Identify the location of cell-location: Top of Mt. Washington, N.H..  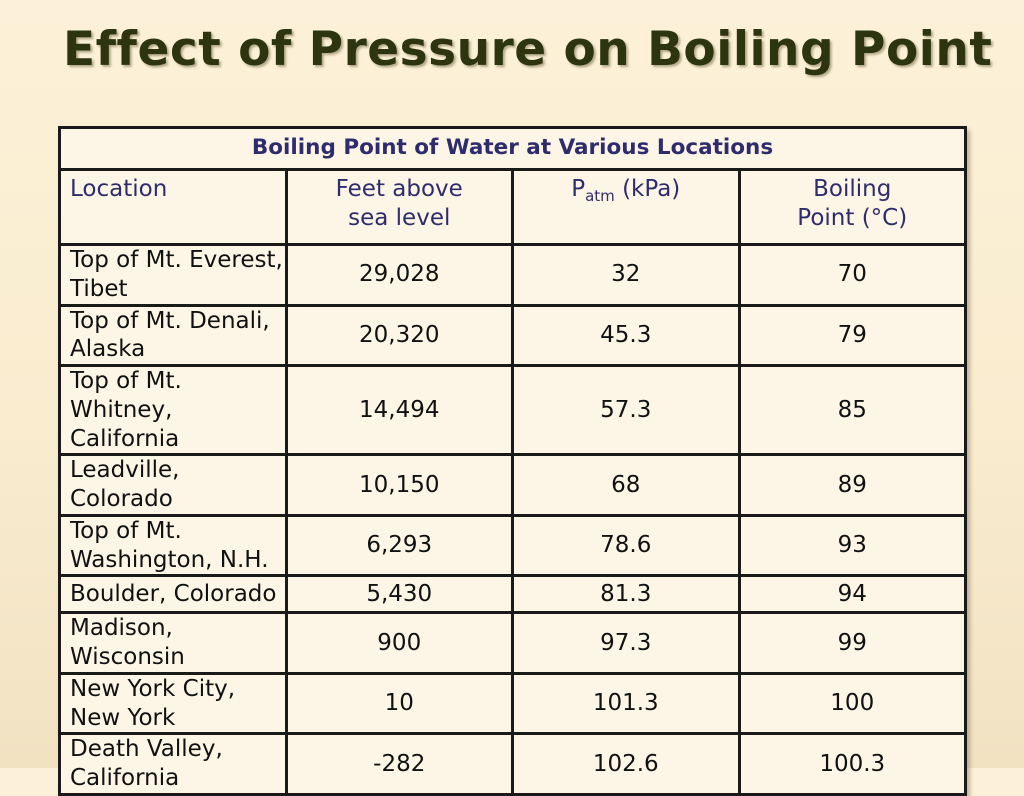
(173, 545).